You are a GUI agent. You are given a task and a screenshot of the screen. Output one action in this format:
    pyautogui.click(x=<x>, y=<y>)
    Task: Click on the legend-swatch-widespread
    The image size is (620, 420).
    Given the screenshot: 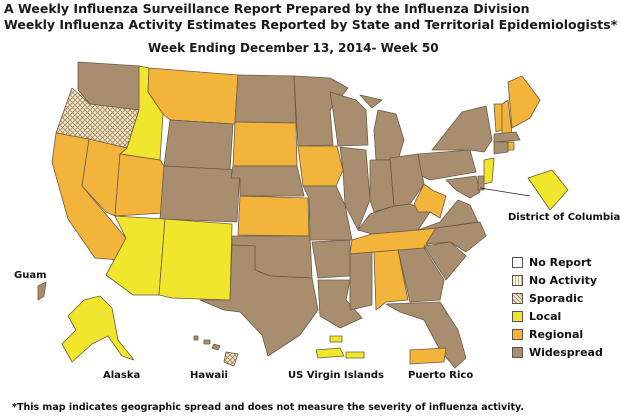 What is the action you would take?
    pyautogui.click(x=517, y=352)
    